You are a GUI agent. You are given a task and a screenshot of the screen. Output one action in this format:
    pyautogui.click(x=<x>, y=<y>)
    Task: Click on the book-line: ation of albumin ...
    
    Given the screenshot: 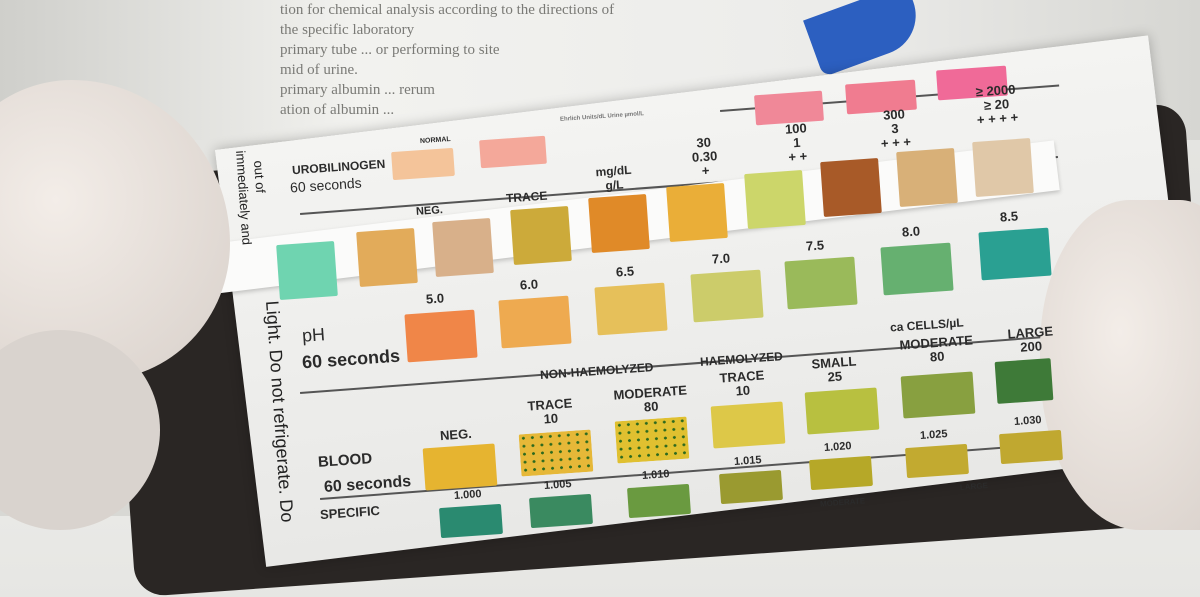 What is the action you would take?
    pyautogui.click(x=337, y=110)
    